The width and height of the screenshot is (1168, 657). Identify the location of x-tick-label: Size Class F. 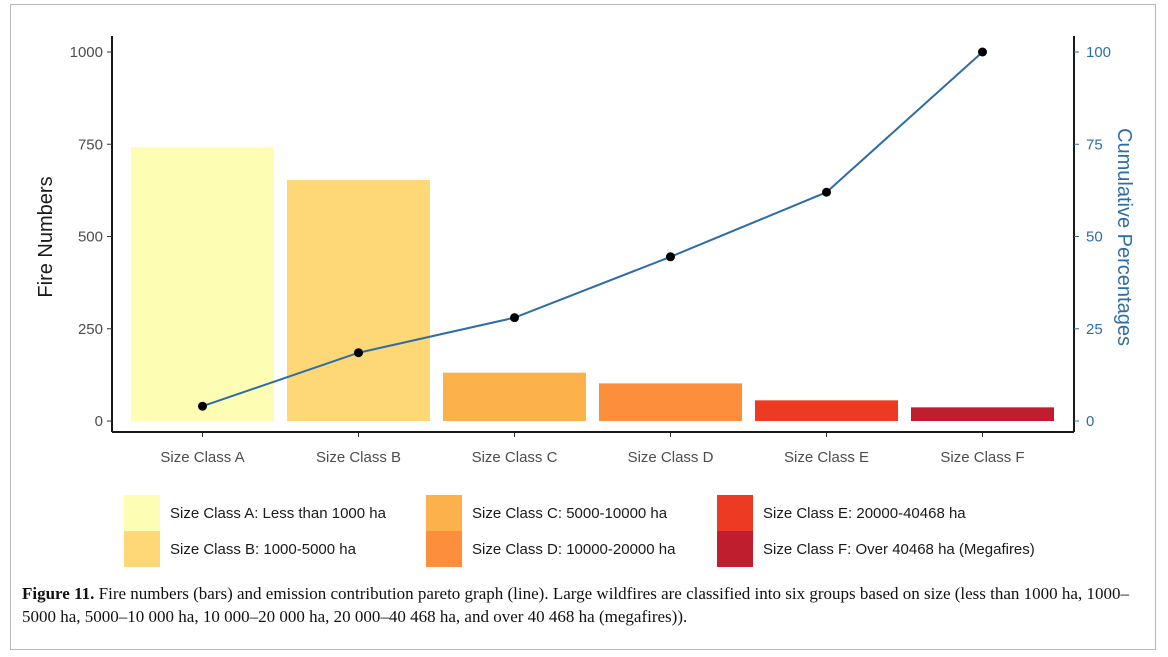
(982, 457).